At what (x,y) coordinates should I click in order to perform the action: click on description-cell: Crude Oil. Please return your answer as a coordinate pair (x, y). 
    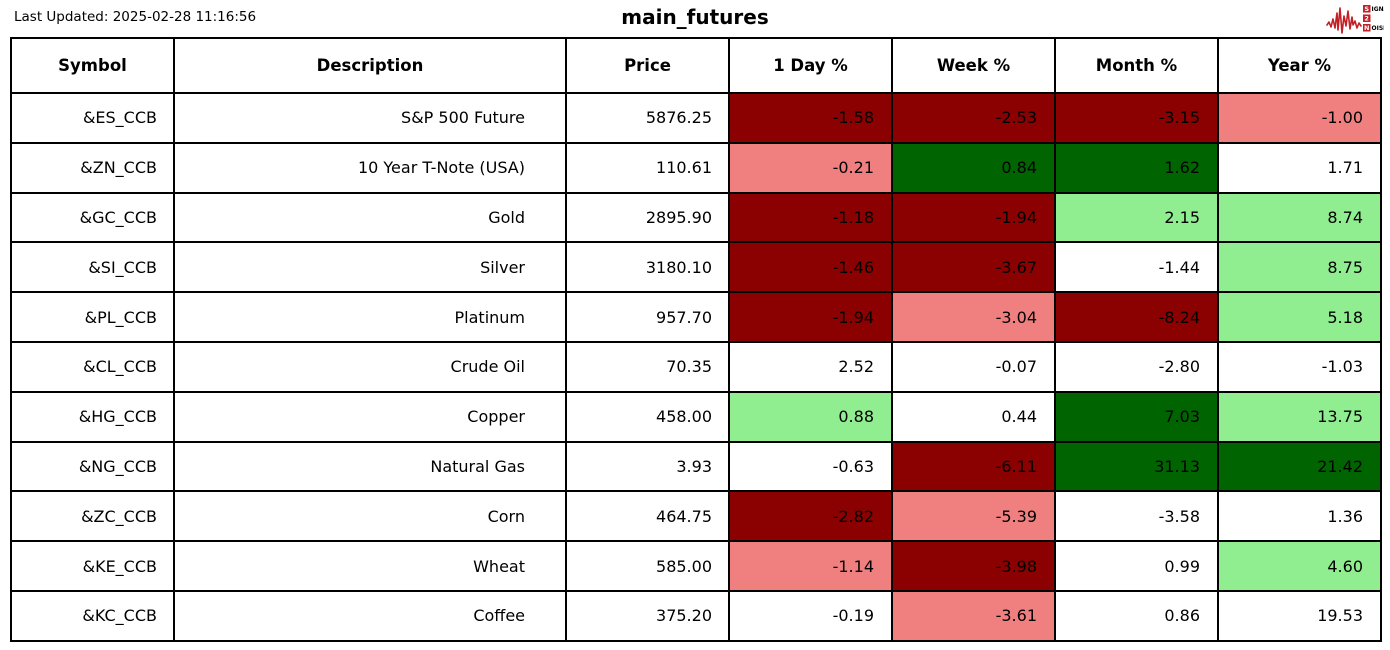
    Looking at the image, I should click on (370, 366).